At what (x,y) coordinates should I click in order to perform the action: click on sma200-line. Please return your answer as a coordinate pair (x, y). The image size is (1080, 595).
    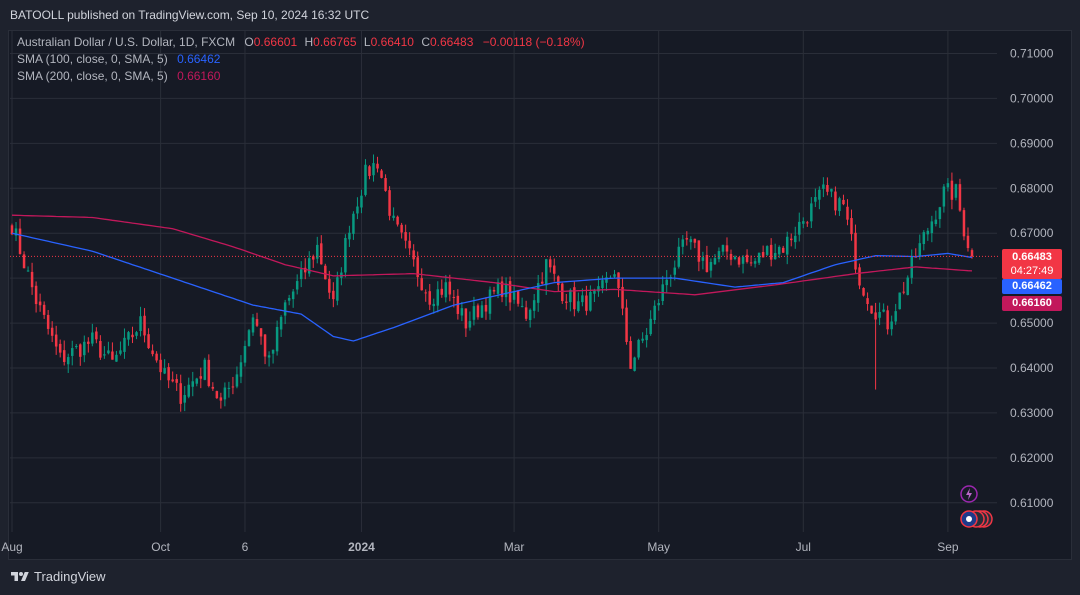
    Looking at the image, I should click on (492, 255).